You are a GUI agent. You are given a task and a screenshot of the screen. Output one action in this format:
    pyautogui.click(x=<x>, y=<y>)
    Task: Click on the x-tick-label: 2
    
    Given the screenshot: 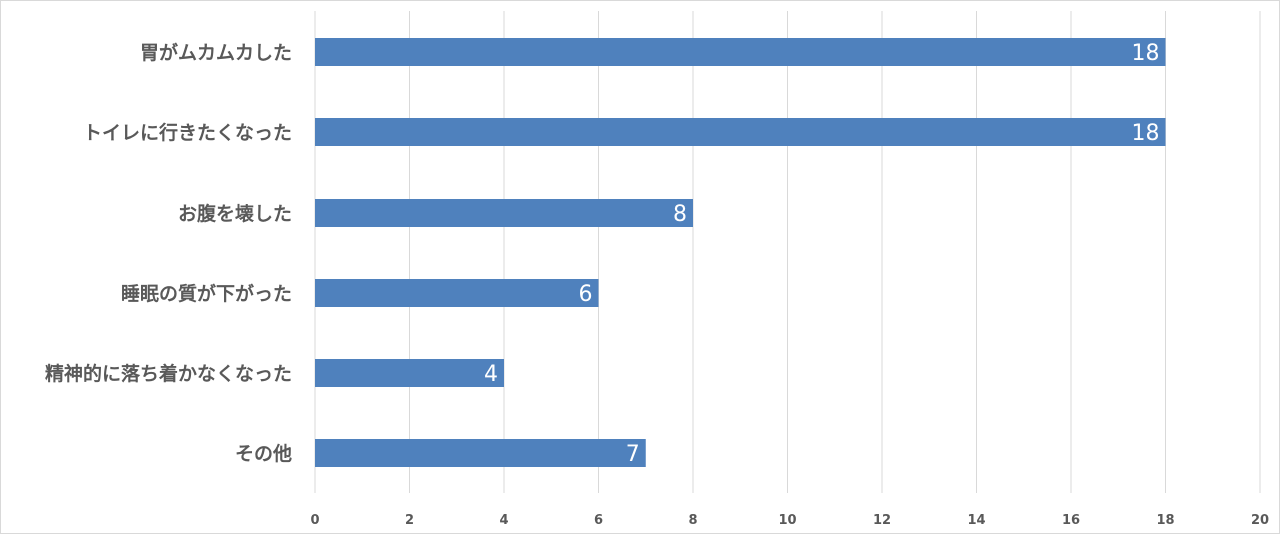 What is the action you would take?
    pyautogui.click(x=409, y=520)
    